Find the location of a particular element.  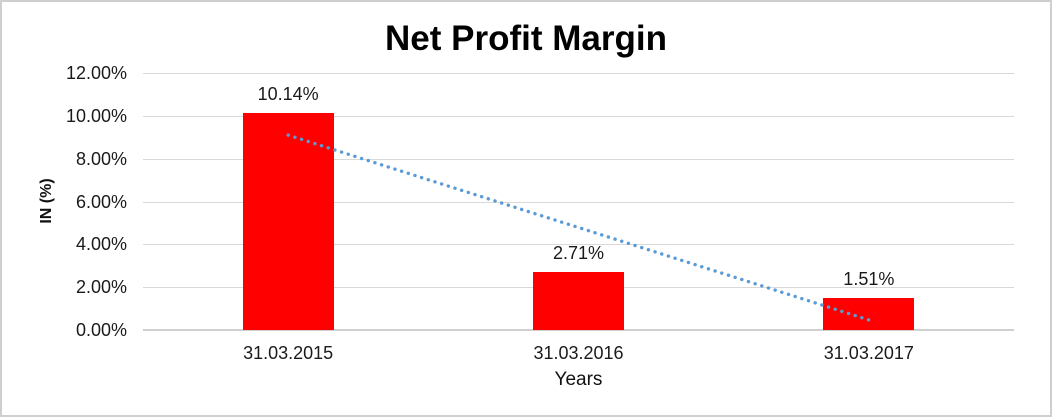

y-tick-label: 10.00% is located at coordinates (96, 115).